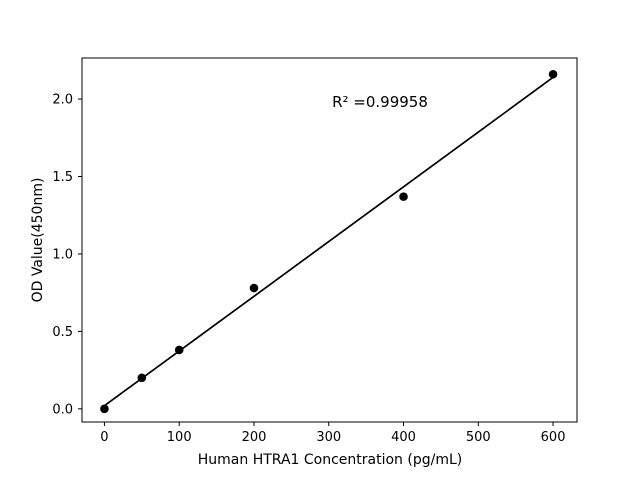 The image size is (640, 480). I want to click on y-tick-label: 0.0, so click(62, 409).